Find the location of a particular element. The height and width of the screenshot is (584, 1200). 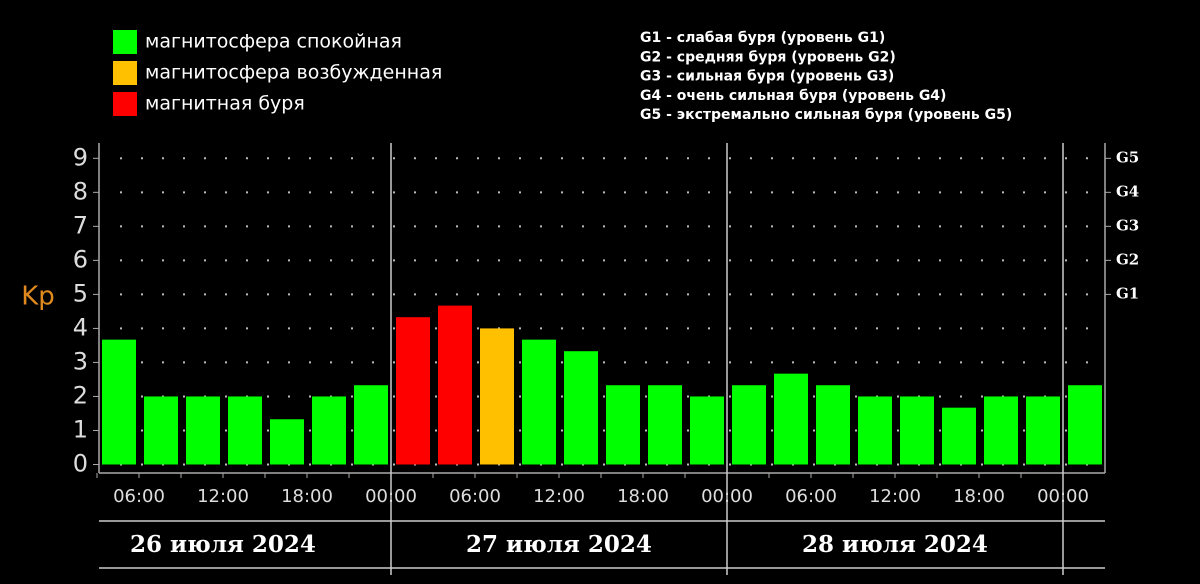

y-tick-label: 5 is located at coordinates (80, 293).